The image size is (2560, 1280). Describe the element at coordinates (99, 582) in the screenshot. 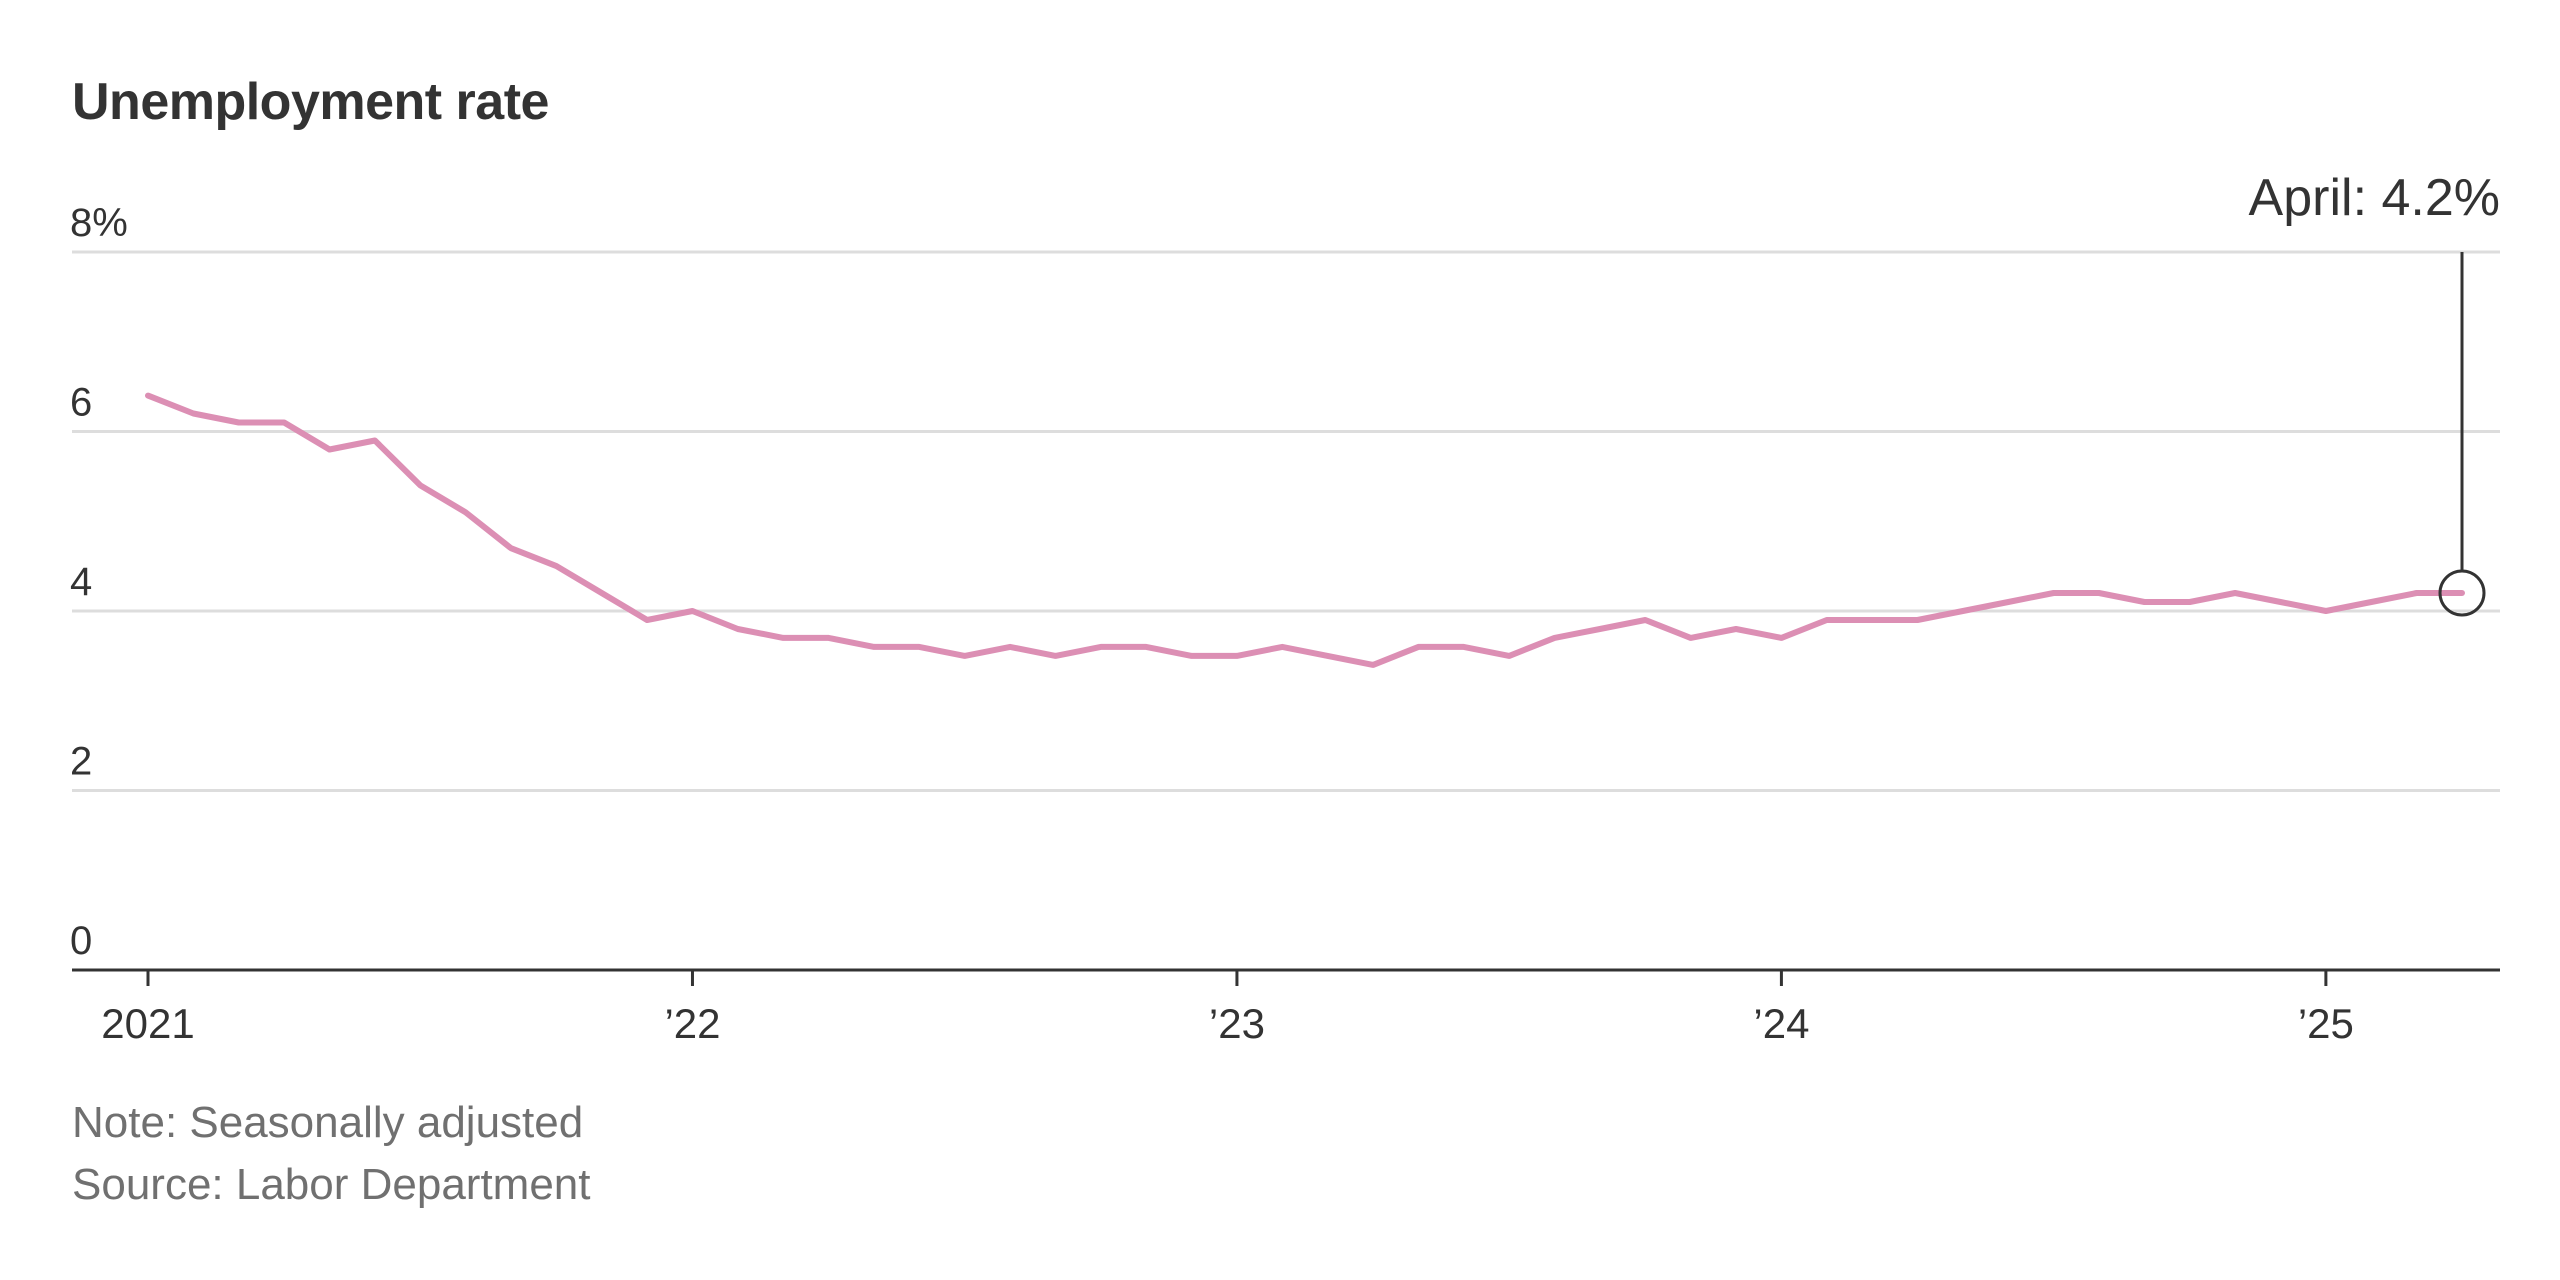

I see `y-axis-tick-labels: 0 2 4 6 8%` at that location.